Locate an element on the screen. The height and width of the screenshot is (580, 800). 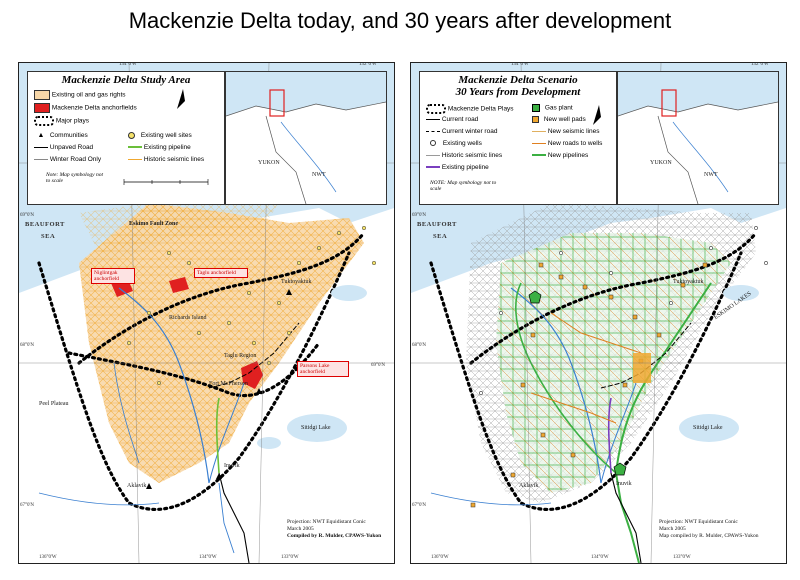
legend-label: New well pads is located at coordinates (564, 120).